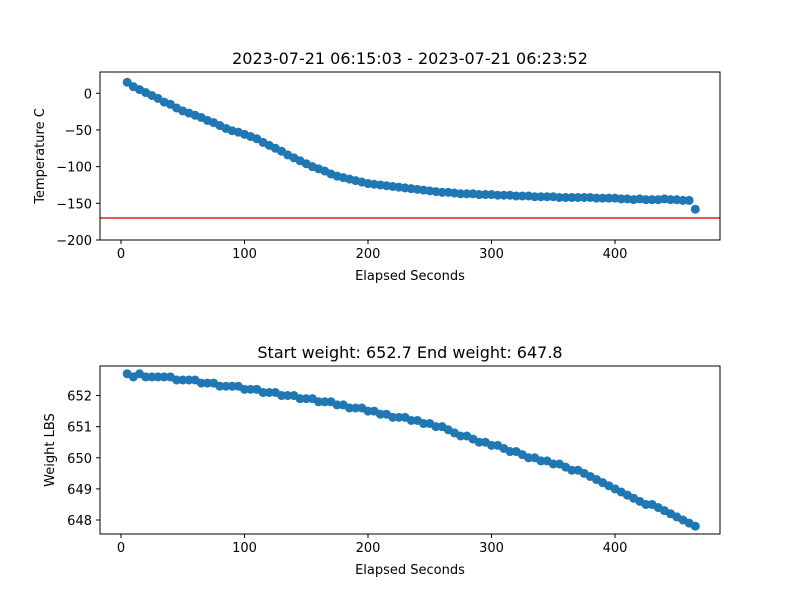  What do you see at coordinates (74, 241) in the screenshot?
I see `y-tick-label: −200` at bounding box center [74, 241].